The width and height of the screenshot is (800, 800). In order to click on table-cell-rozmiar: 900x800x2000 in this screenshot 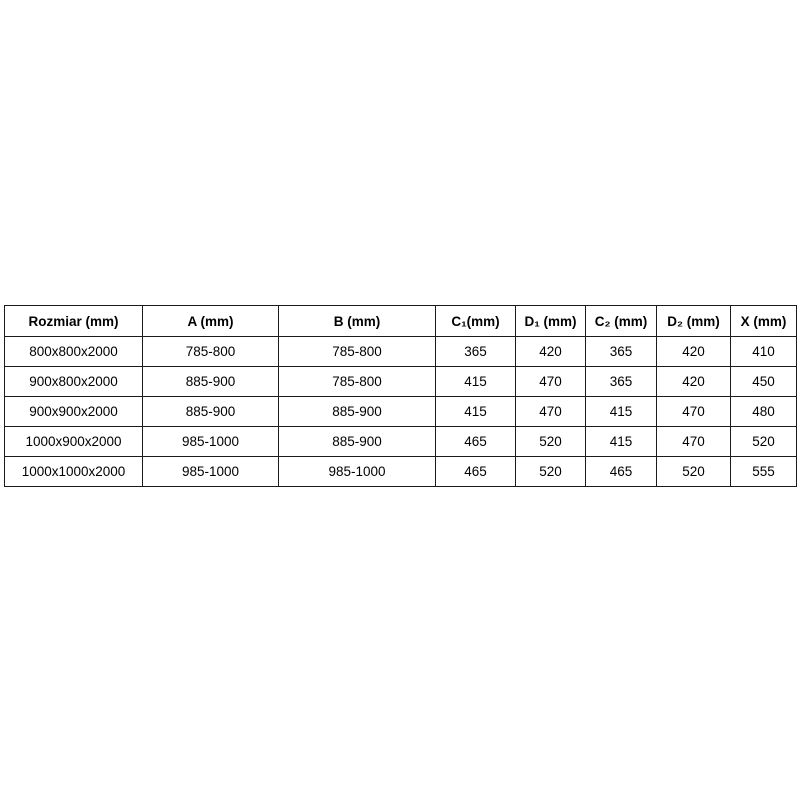, I will do `click(73, 381)`.